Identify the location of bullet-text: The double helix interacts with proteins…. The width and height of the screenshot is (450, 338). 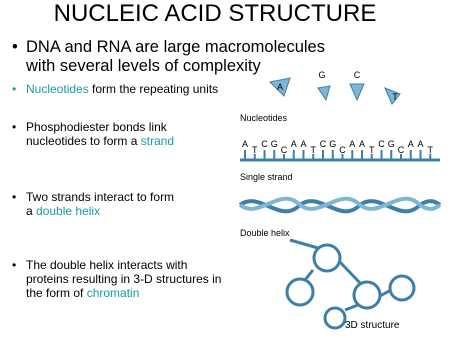
(124, 279).